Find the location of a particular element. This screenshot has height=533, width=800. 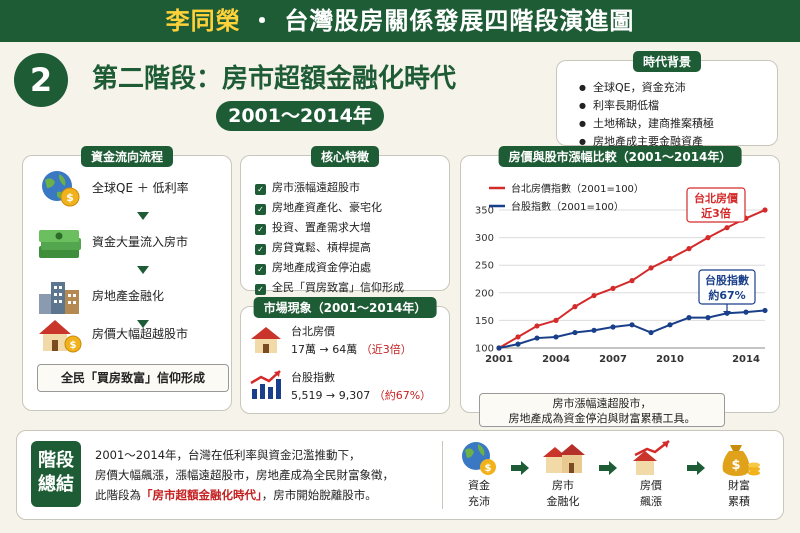

money-stack-icon is located at coordinates (60, 244).